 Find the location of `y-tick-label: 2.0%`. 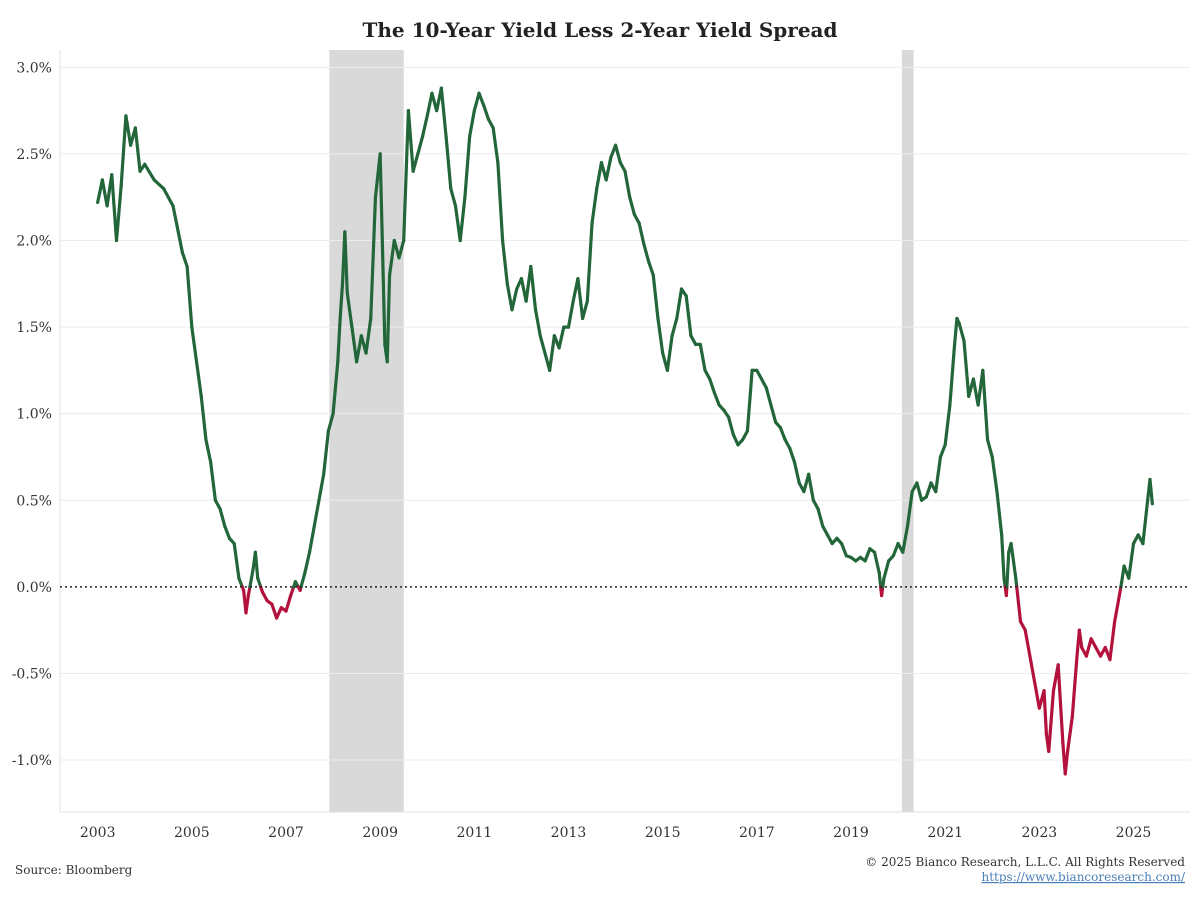

y-tick-label: 2.0% is located at coordinates (34, 242).